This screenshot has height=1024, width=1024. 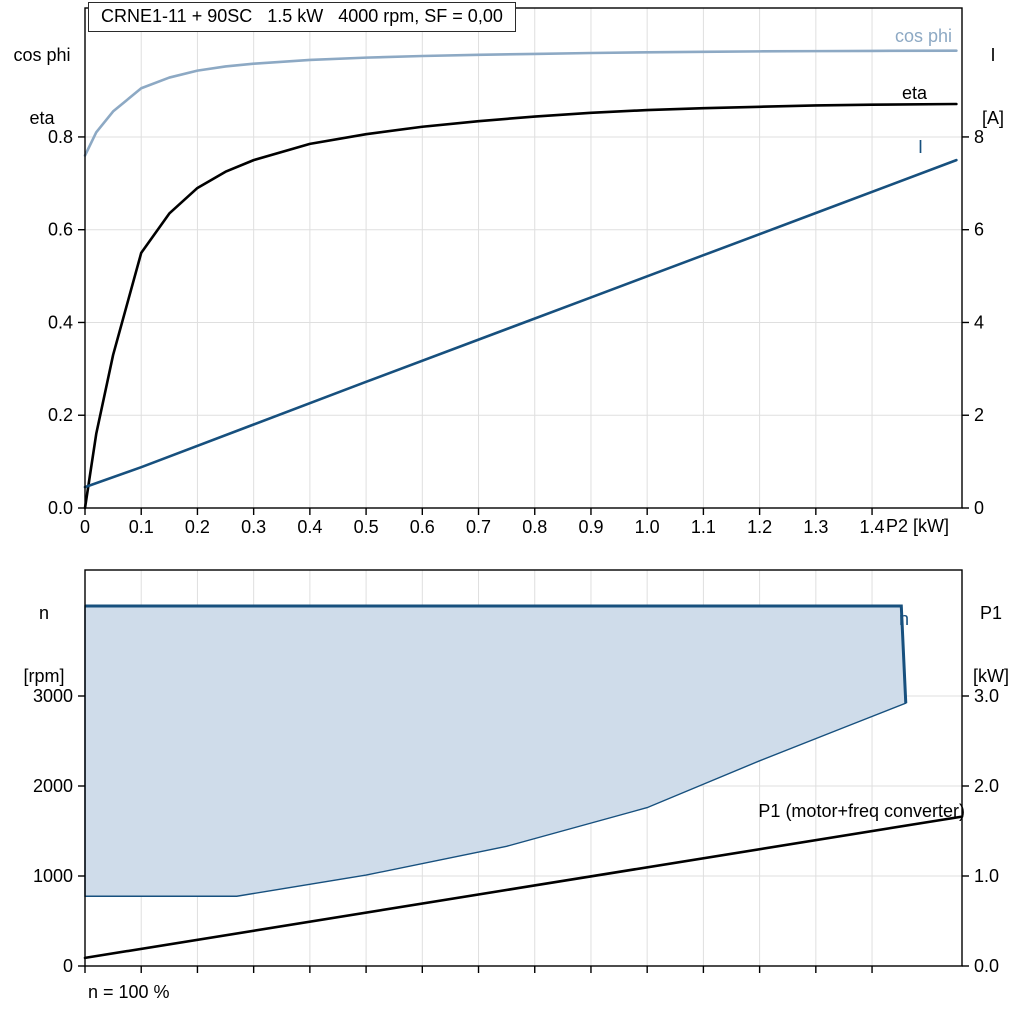 What do you see at coordinates (496, 654) in the screenshot?
I see `n-region-top-edge` at bounding box center [496, 654].